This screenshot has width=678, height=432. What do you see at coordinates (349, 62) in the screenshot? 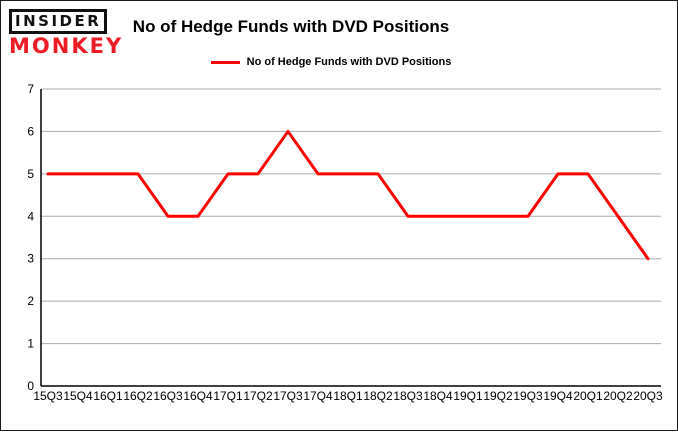
I see `legend-label: No of Hedge Funds with DVD Positions` at bounding box center [349, 62].